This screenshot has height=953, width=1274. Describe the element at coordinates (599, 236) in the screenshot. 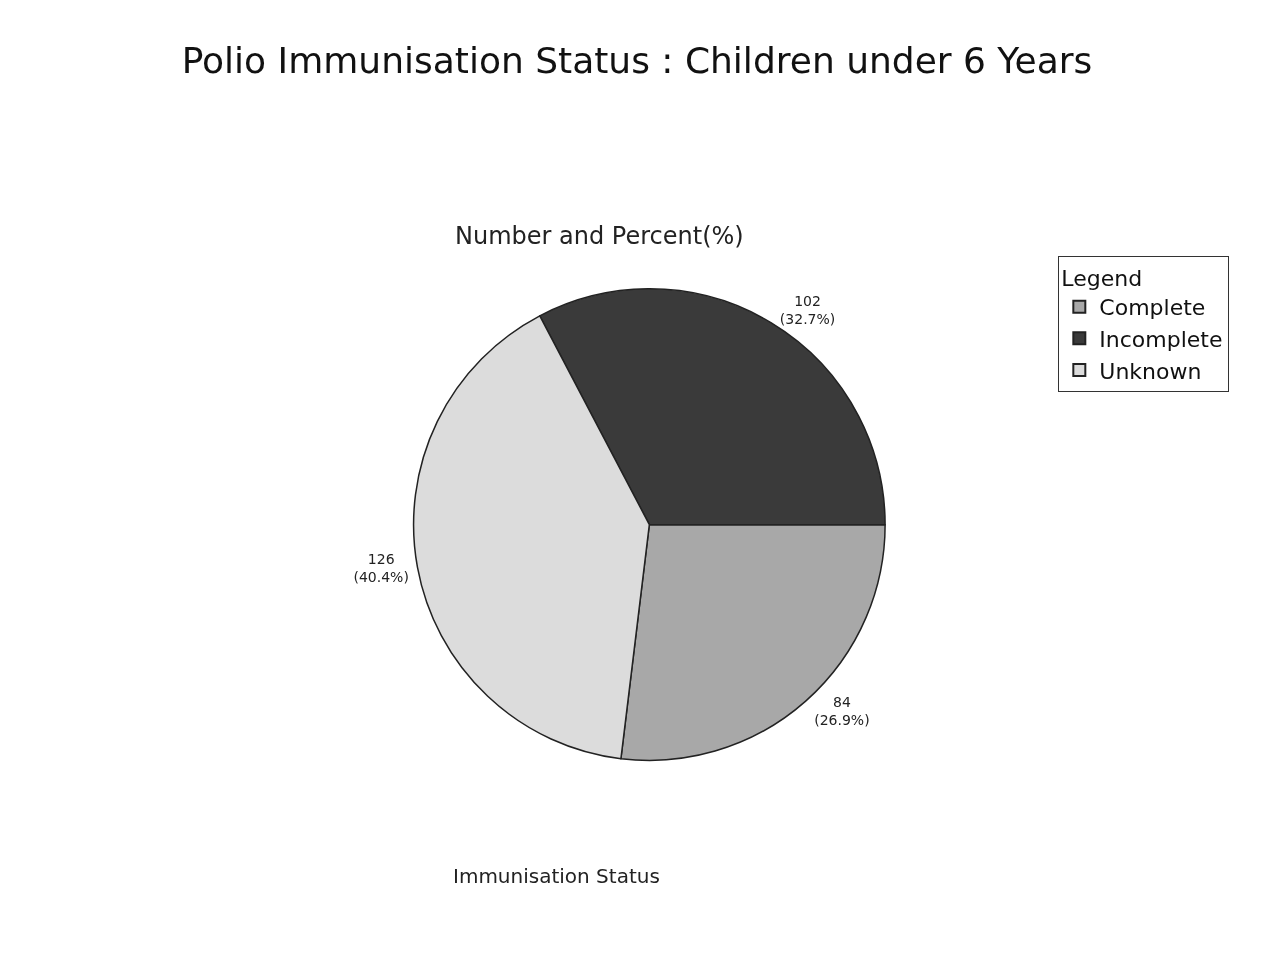

I see `chart-subtitle: Number and Percent(%)` at that location.